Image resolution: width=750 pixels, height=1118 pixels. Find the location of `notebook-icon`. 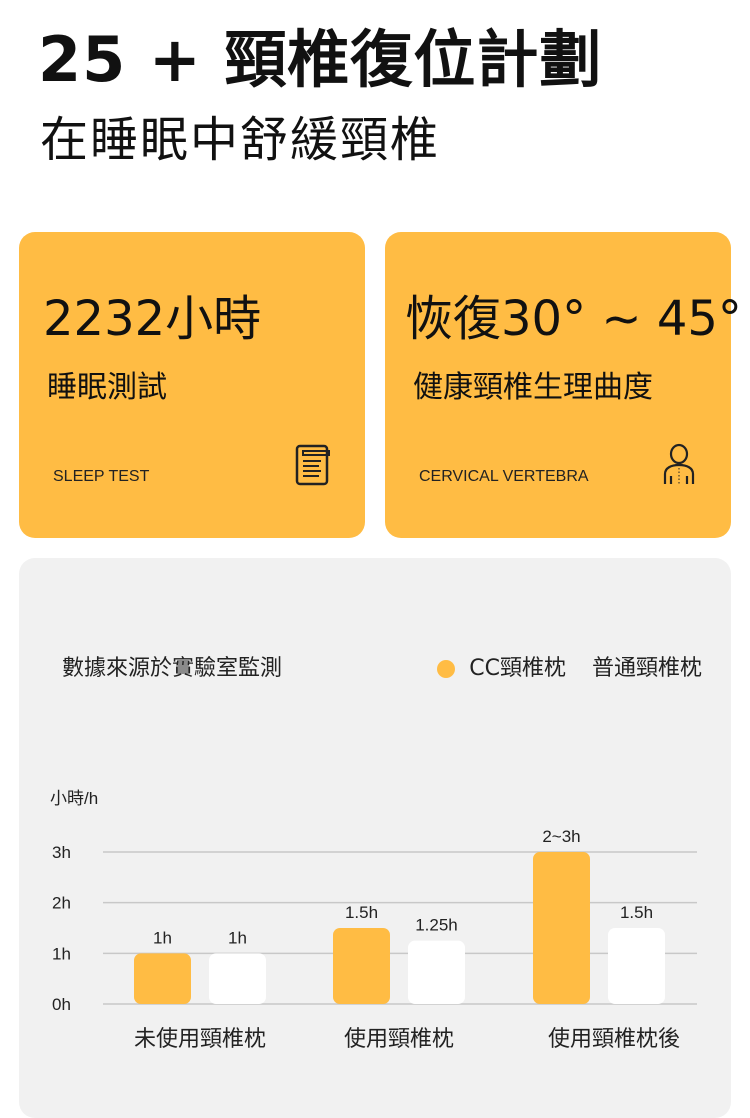

notebook-icon is located at coordinates (312, 465).